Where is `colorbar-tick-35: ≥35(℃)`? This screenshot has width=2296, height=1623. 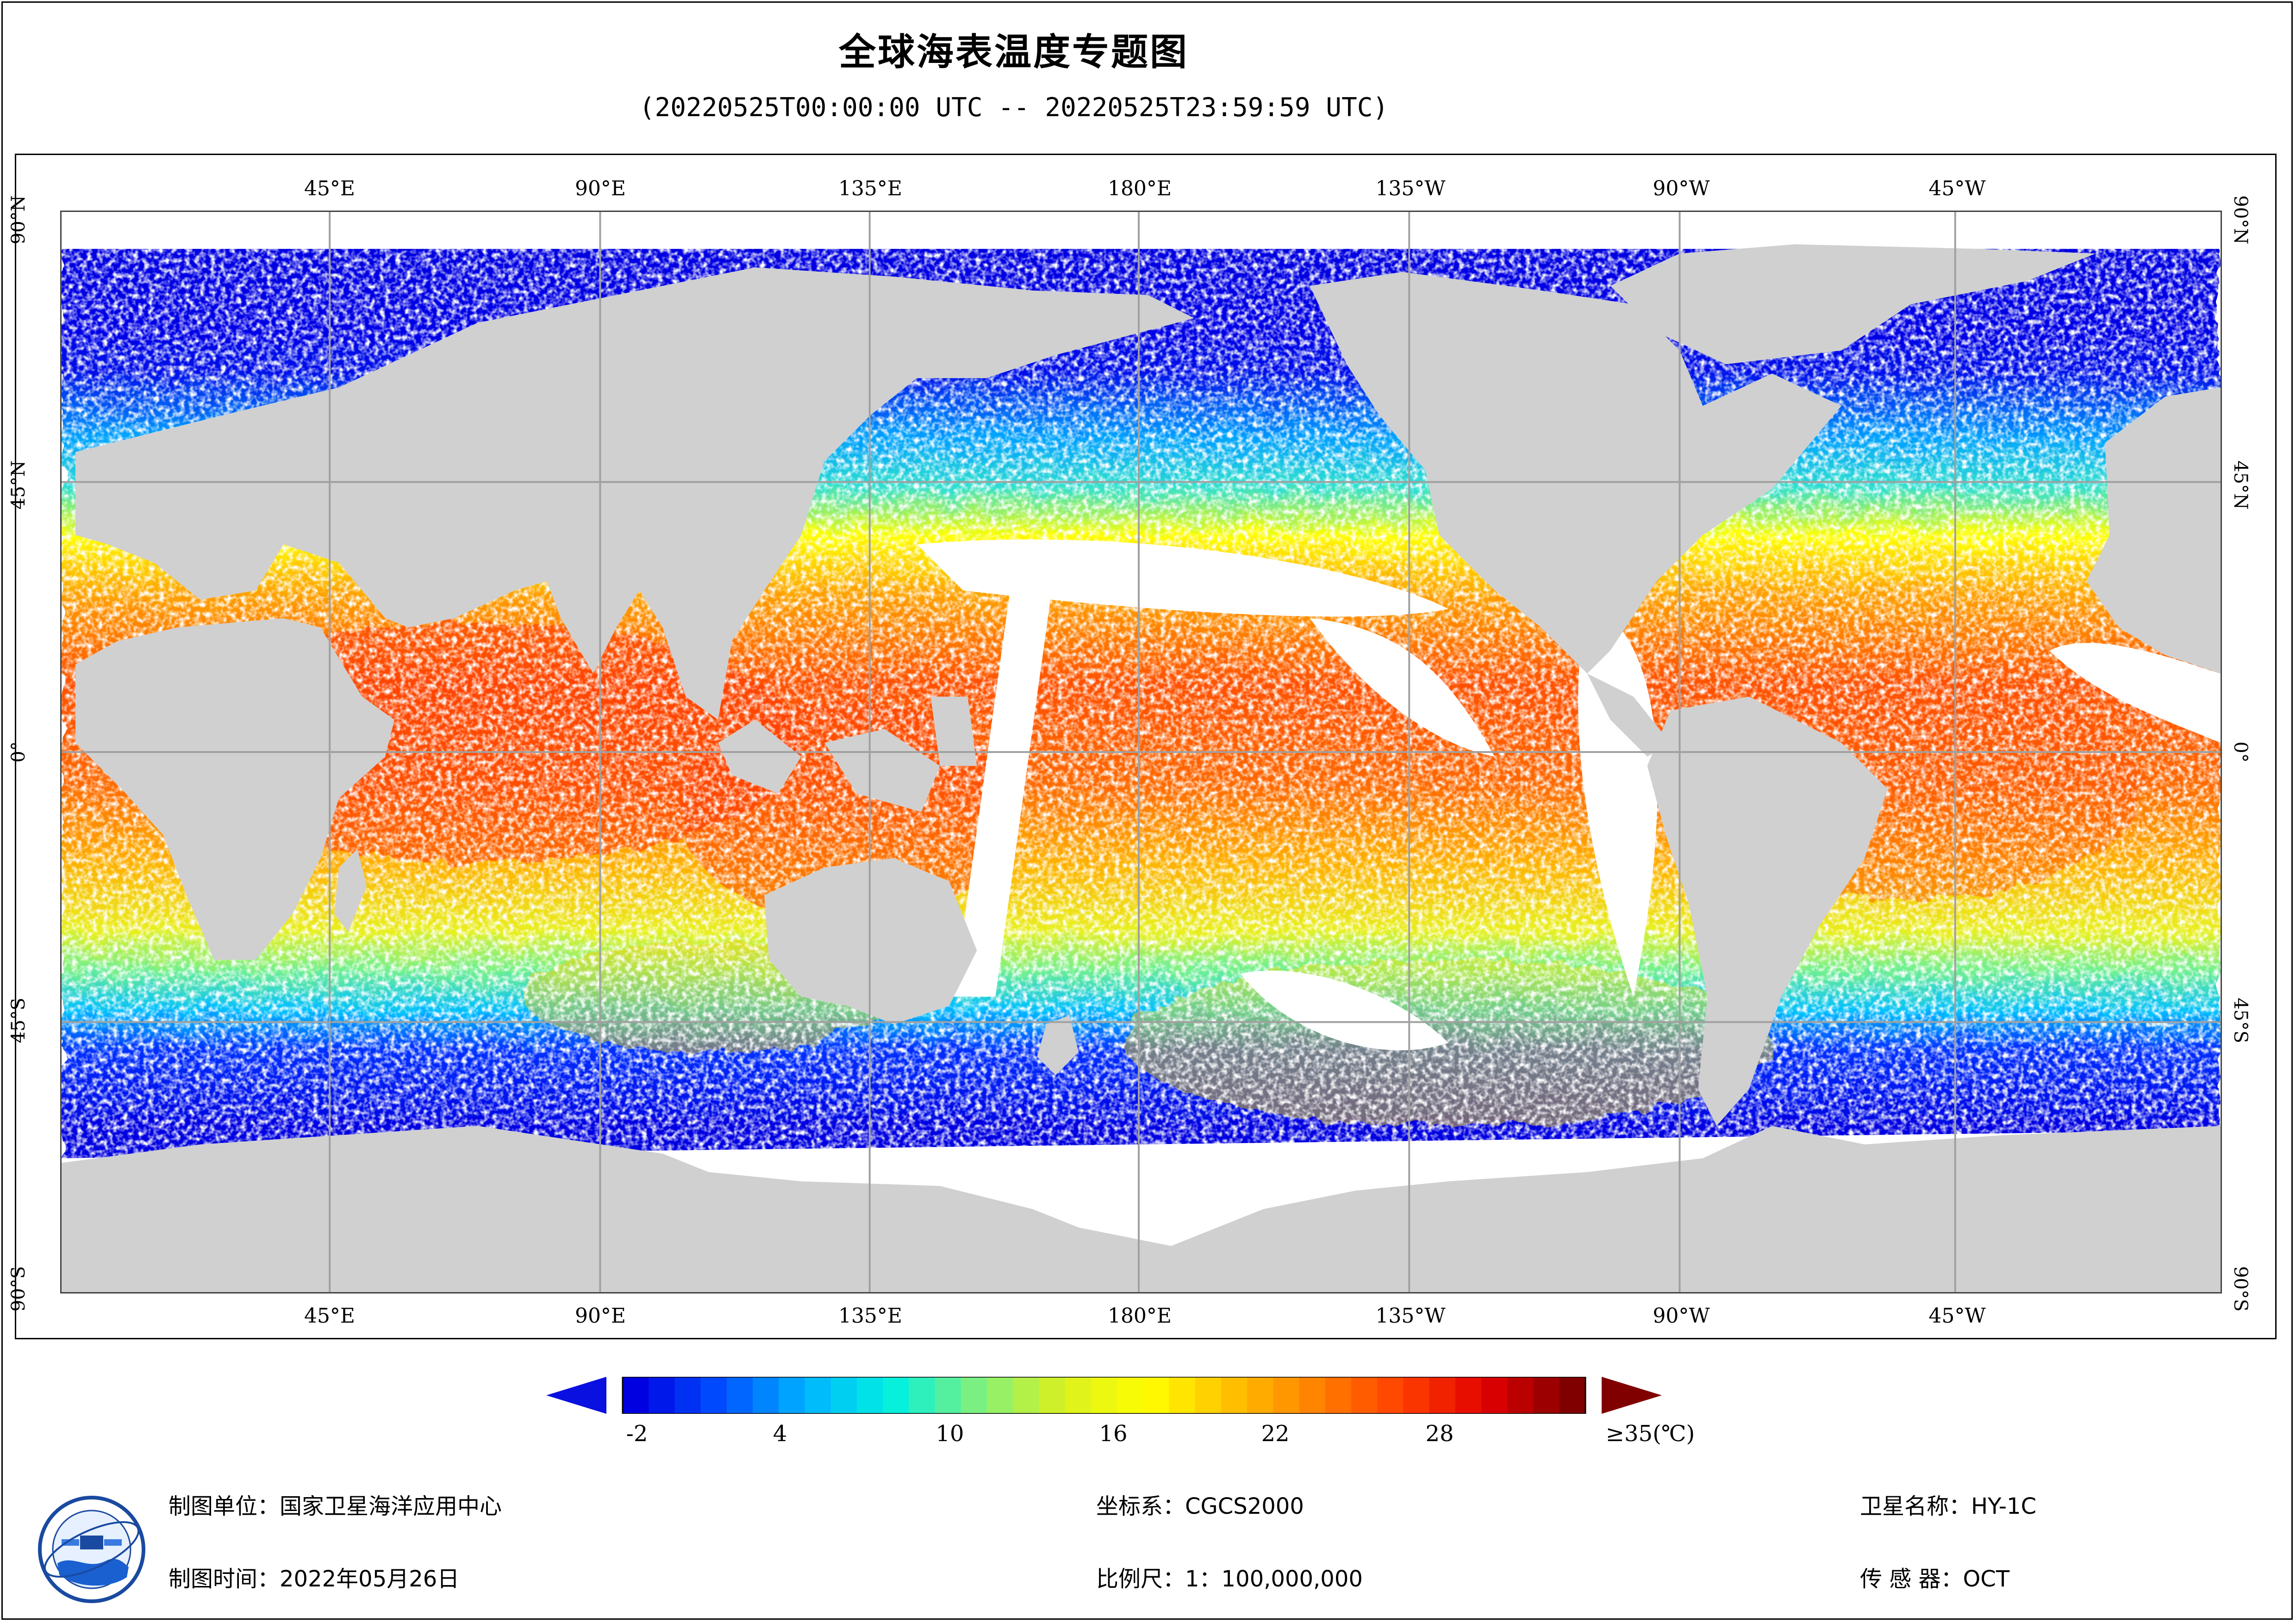 colorbar-tick-35: ≥35(℃) is located at coordinates (1650, 1434).